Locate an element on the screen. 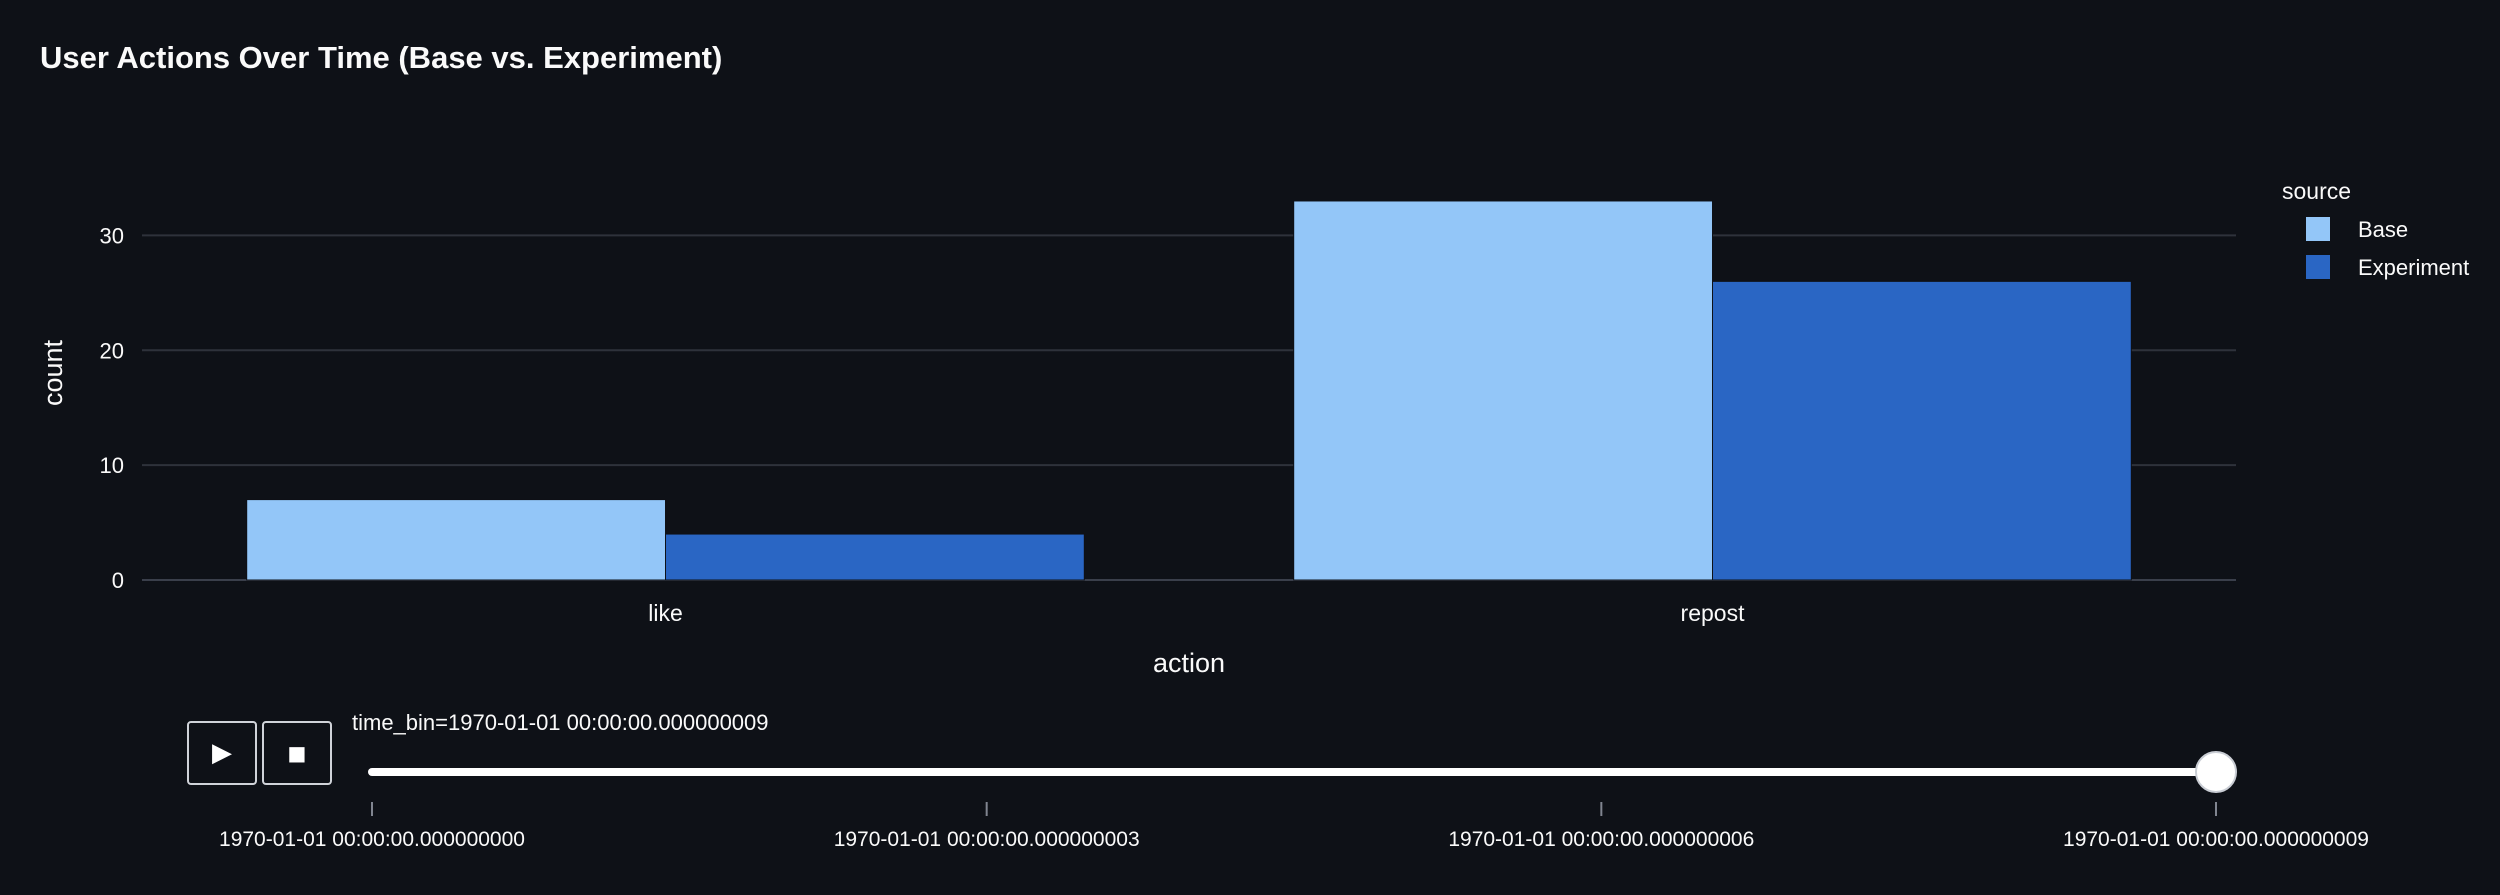 This screenshot has height=895, width=2500. play-button: ▶ is located at coordinates (222, 753).